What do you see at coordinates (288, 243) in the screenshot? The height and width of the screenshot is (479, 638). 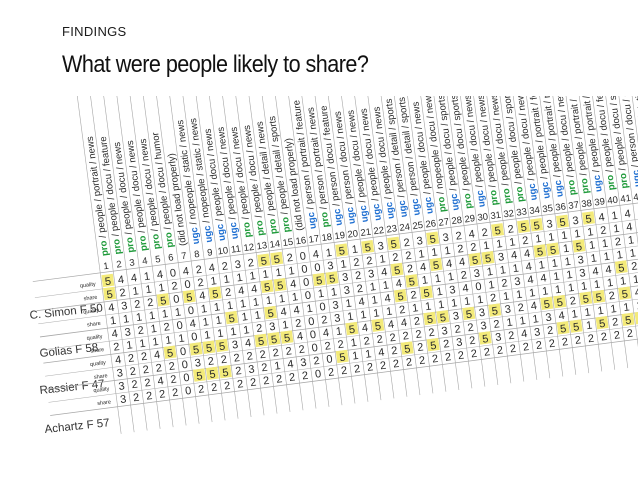 I see `column-number: 15` at bounding box center [288, 243].